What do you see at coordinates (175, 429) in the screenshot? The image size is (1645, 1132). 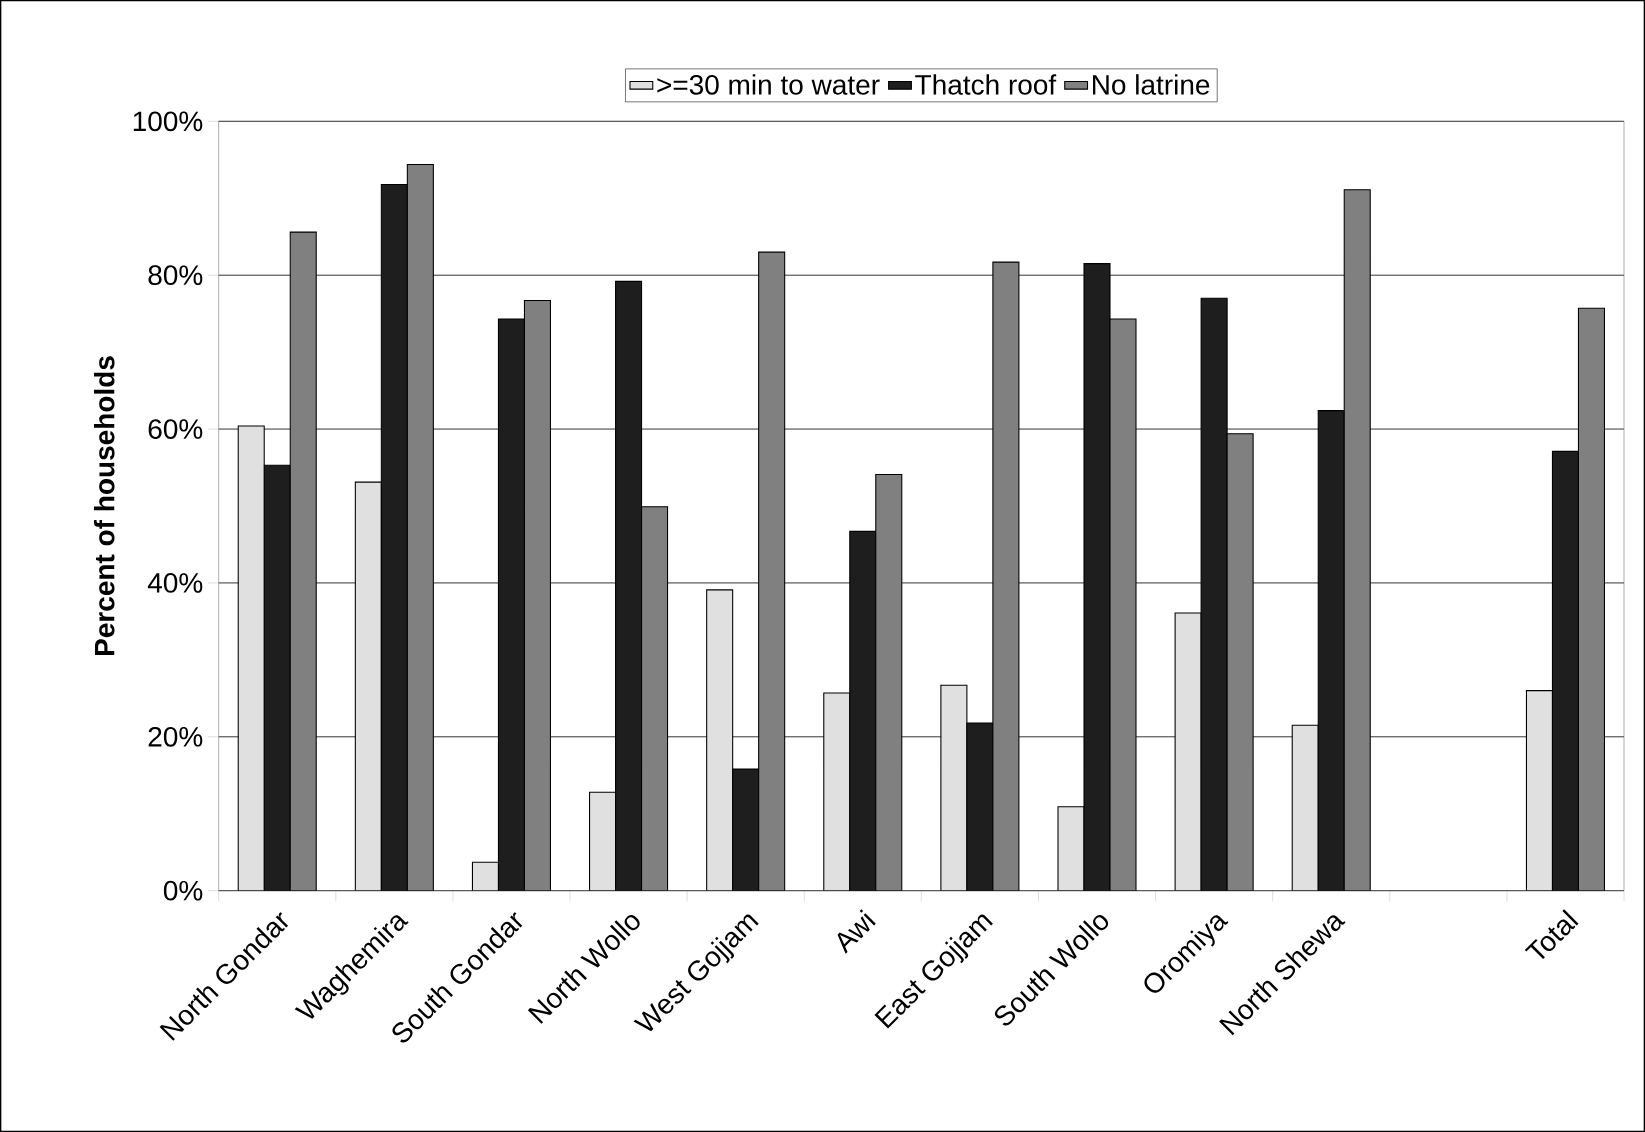 I see `y-tick-label: 60%` at bounding box center [175, 429].